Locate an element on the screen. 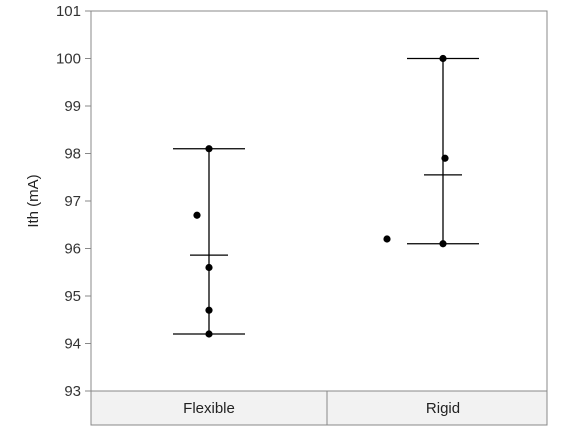 This screenshot has height=428, width=564. category-band-bg is located at coordinates (319, 408).